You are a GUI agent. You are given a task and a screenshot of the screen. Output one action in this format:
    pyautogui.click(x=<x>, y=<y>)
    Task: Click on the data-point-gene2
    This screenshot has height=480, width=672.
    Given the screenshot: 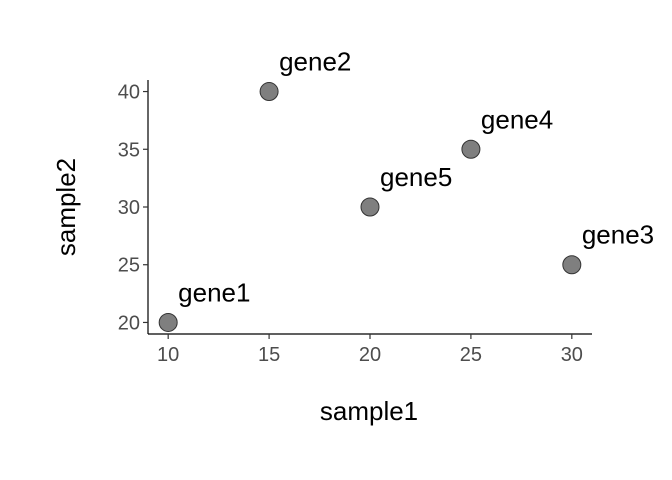 What is the action you would take?
    pyautogui.click(x=269, y=92)
    